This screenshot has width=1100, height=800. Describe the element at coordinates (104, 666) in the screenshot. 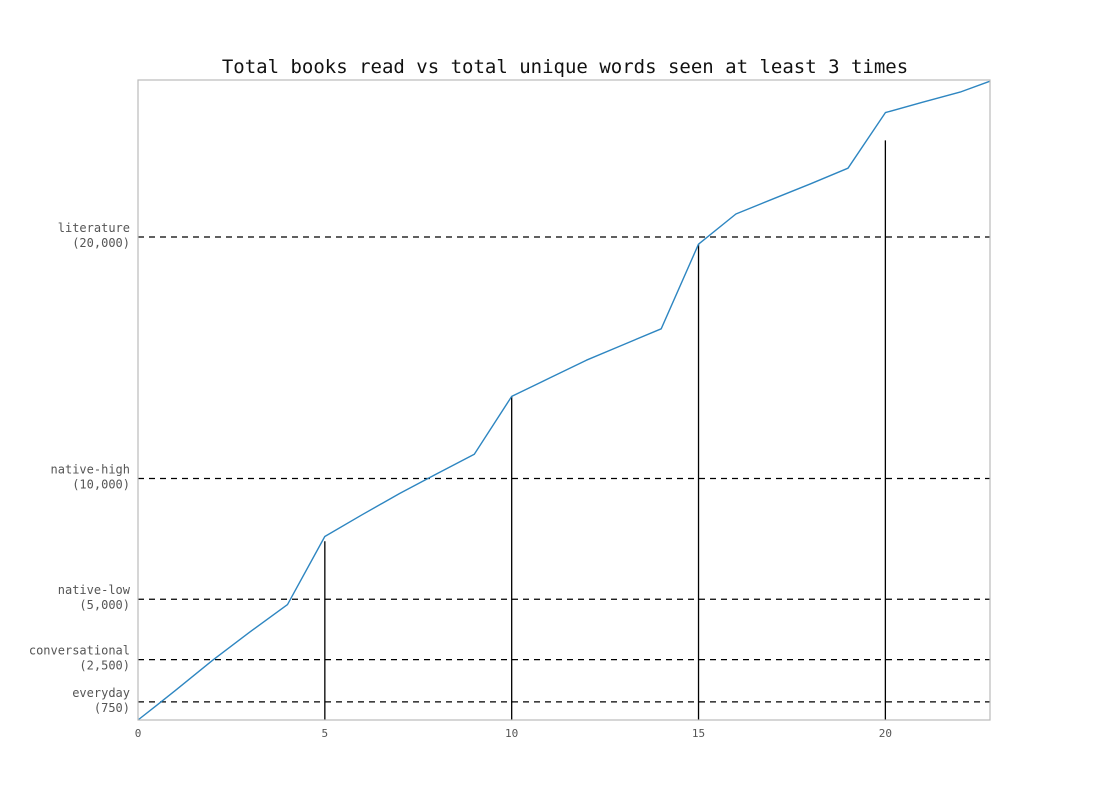

I see `reference-value-conversational: (2,500)` at that location.